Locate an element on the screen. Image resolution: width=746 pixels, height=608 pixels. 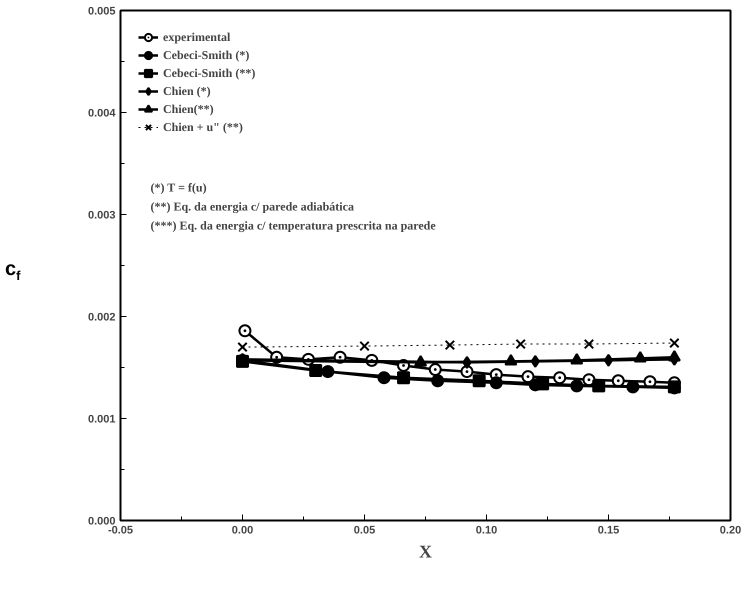
legend-label: Chien (*) is located at coordinates (187, 91).